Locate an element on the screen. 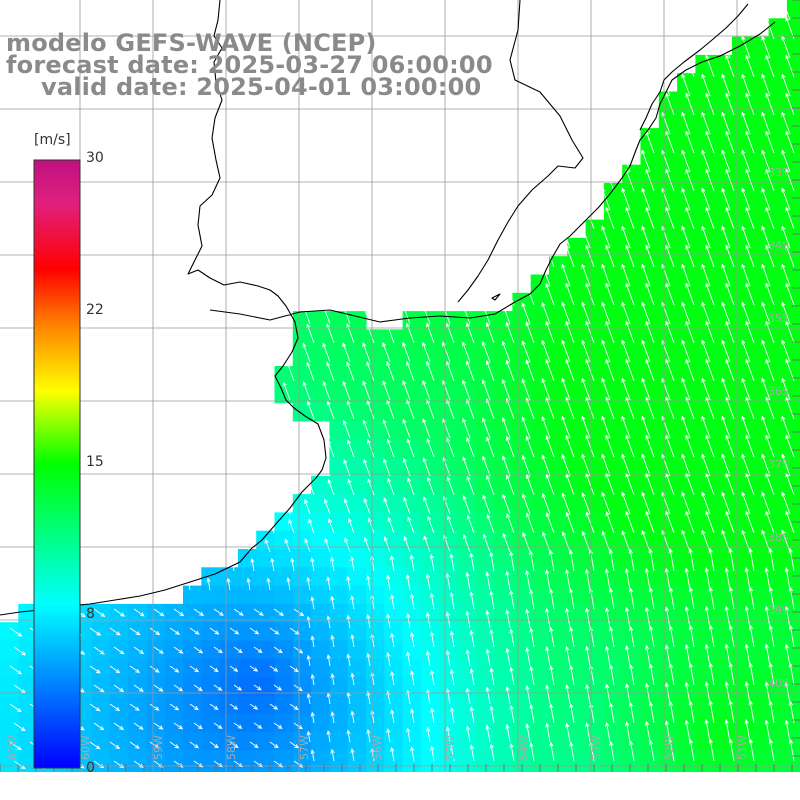 This screenshot has height=800, width=800. bottom-margin is located at coordinates (400, 786).